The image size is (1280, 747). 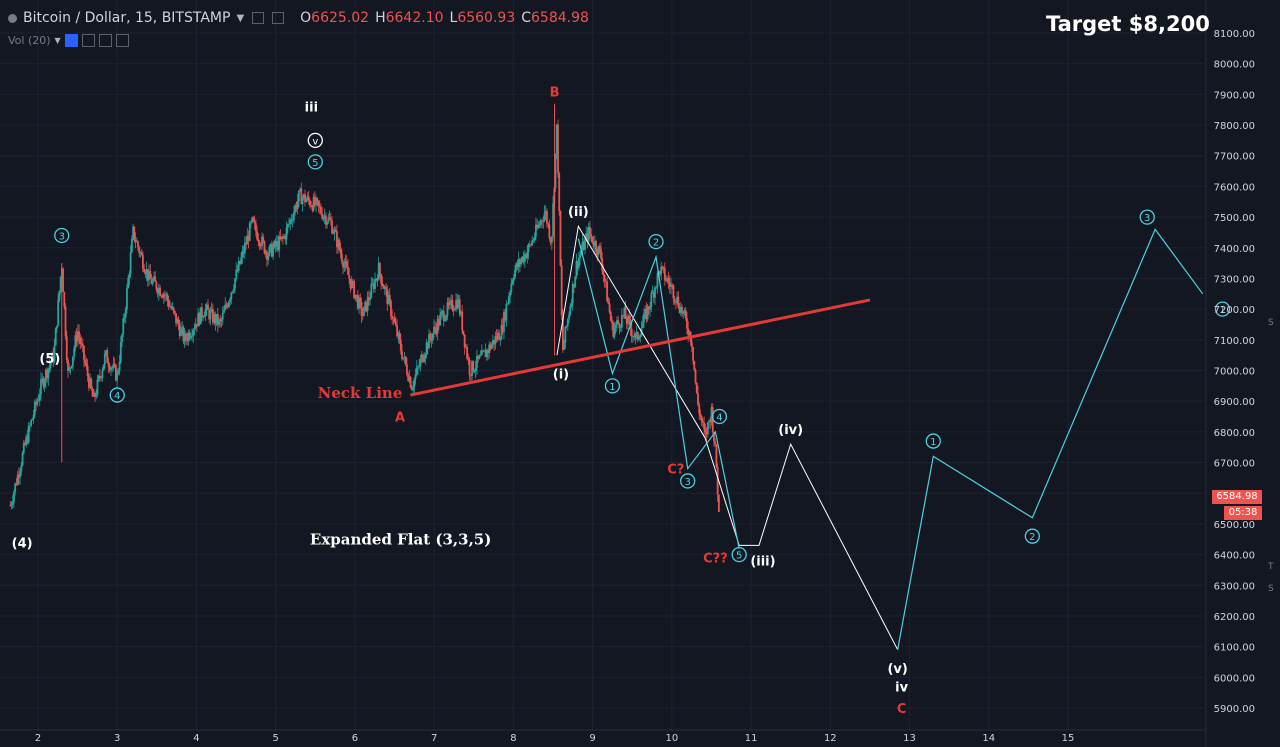 I want to click on volume-settings-icon, so click(x=88, y=40).